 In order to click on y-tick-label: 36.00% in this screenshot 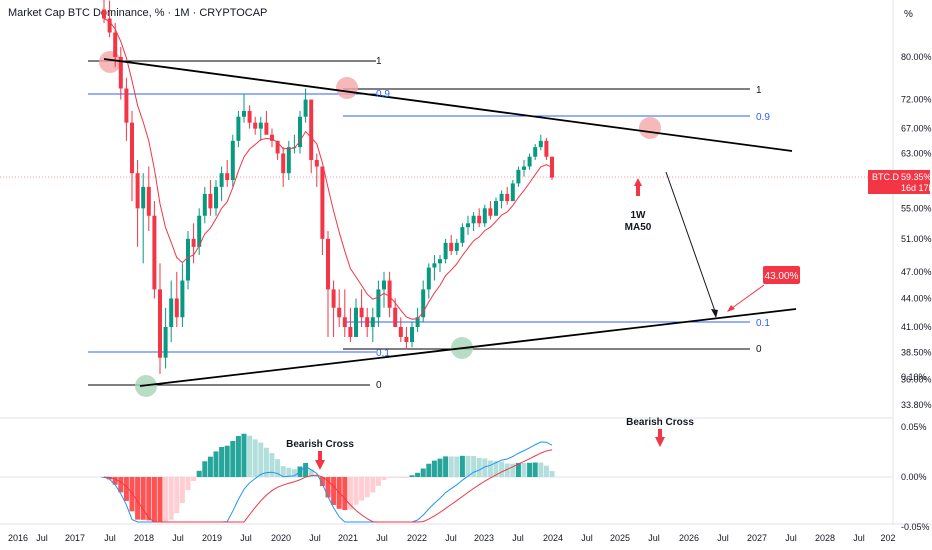, I will do `click(916, 380)`.